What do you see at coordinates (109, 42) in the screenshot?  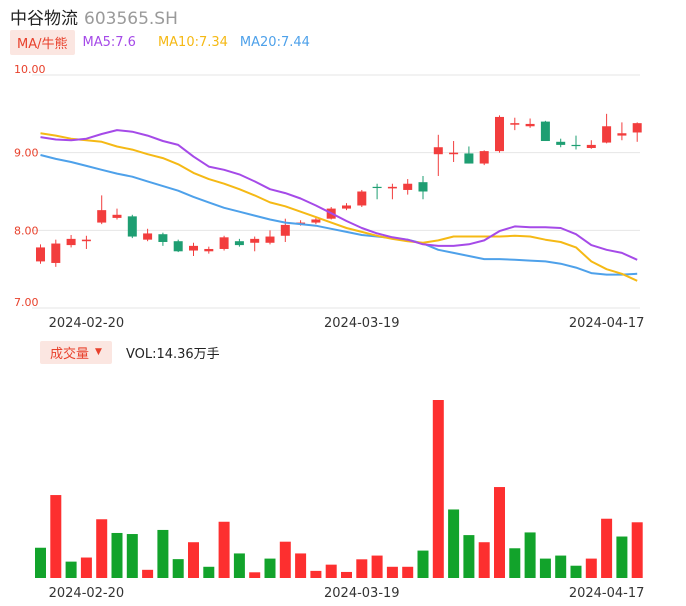 I see `ma5-legend: MA5:7.6` at bounding box center [109, 42].